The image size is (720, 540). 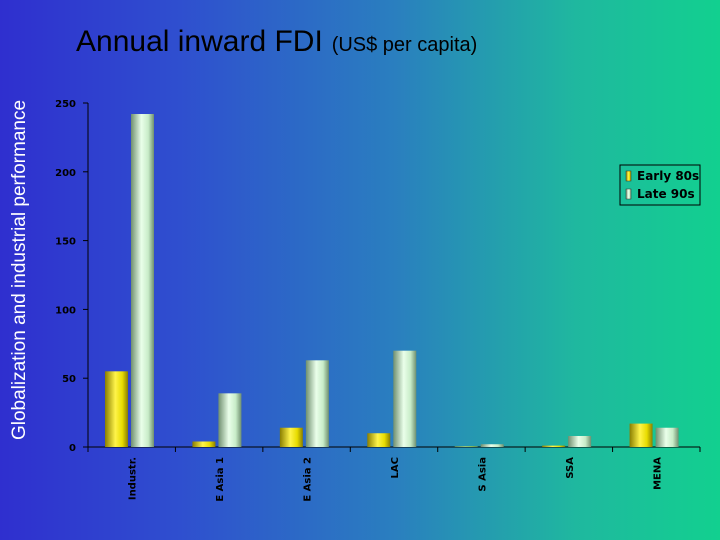 I want to click on x-category-label: LAC, so click(x=395, y=467).